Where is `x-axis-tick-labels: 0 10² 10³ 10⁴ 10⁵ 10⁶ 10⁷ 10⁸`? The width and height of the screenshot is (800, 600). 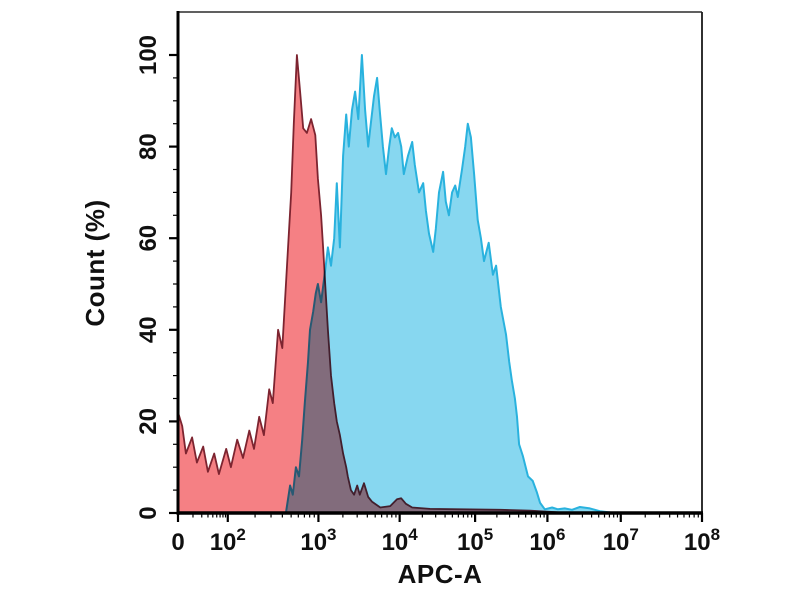 x-axis-tick-labels: 0 10² 10³ 10⁴ 10⁵ 10⁶ 10⁷ 10⁸ is located at coordinates (445, 540).